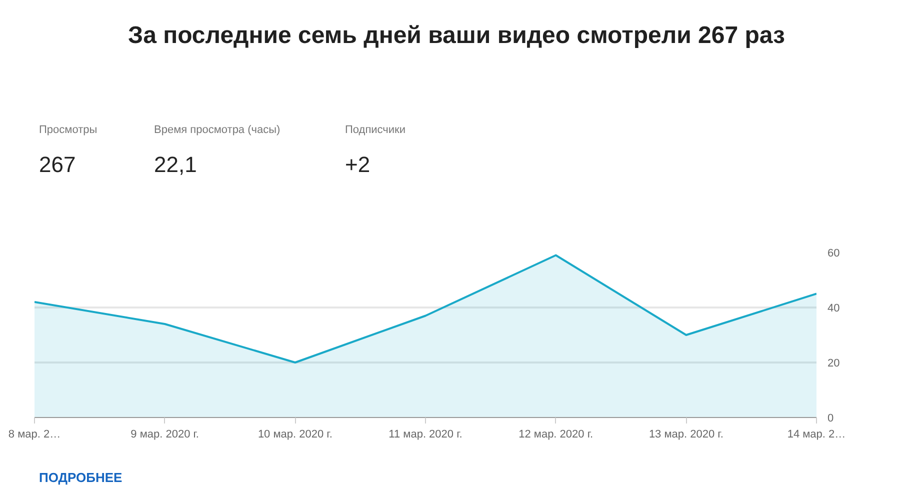 The image size is (903, 491). Describe the element at coordinates (58, 164) in the screenshot. I see `text: 267` at that location.